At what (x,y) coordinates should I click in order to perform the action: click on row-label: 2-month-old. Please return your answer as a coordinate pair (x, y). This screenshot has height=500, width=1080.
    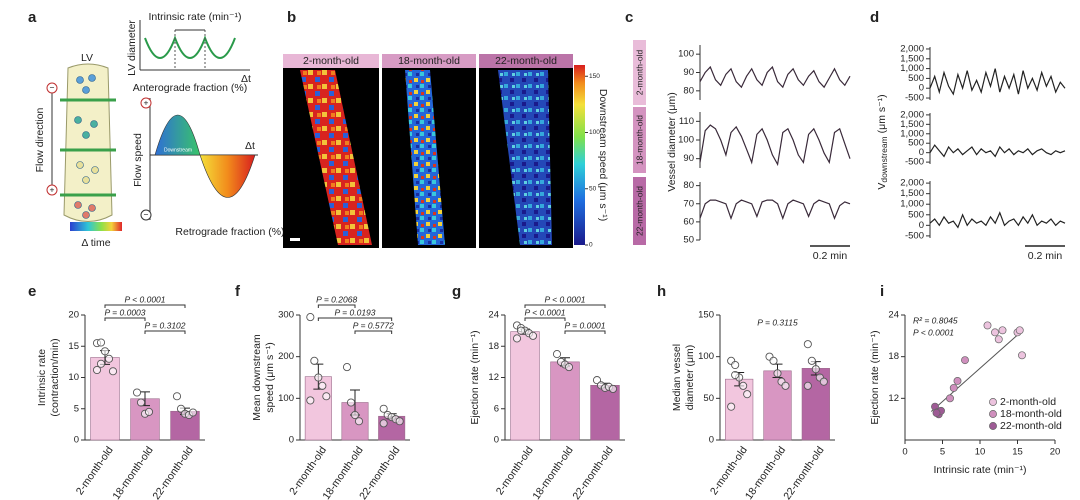
    Looking at the image, I should click on (639, 73).